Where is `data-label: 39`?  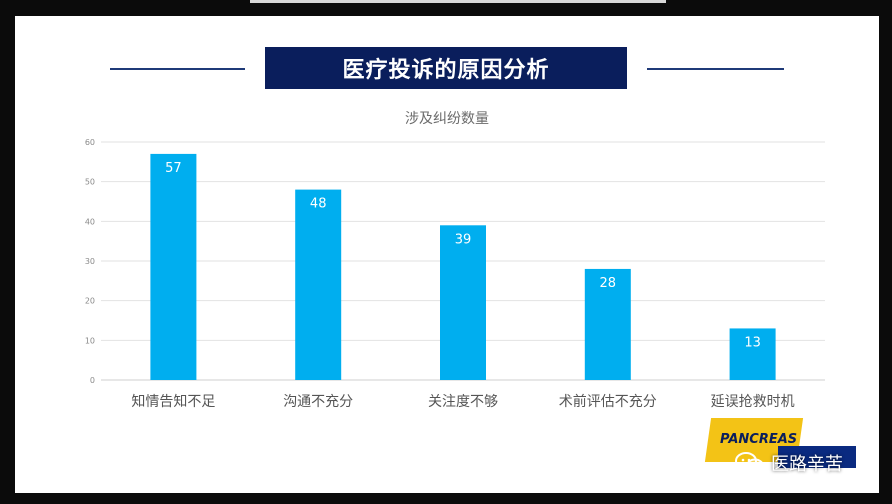 data-label: 39 is located at coordinates (463, 239).